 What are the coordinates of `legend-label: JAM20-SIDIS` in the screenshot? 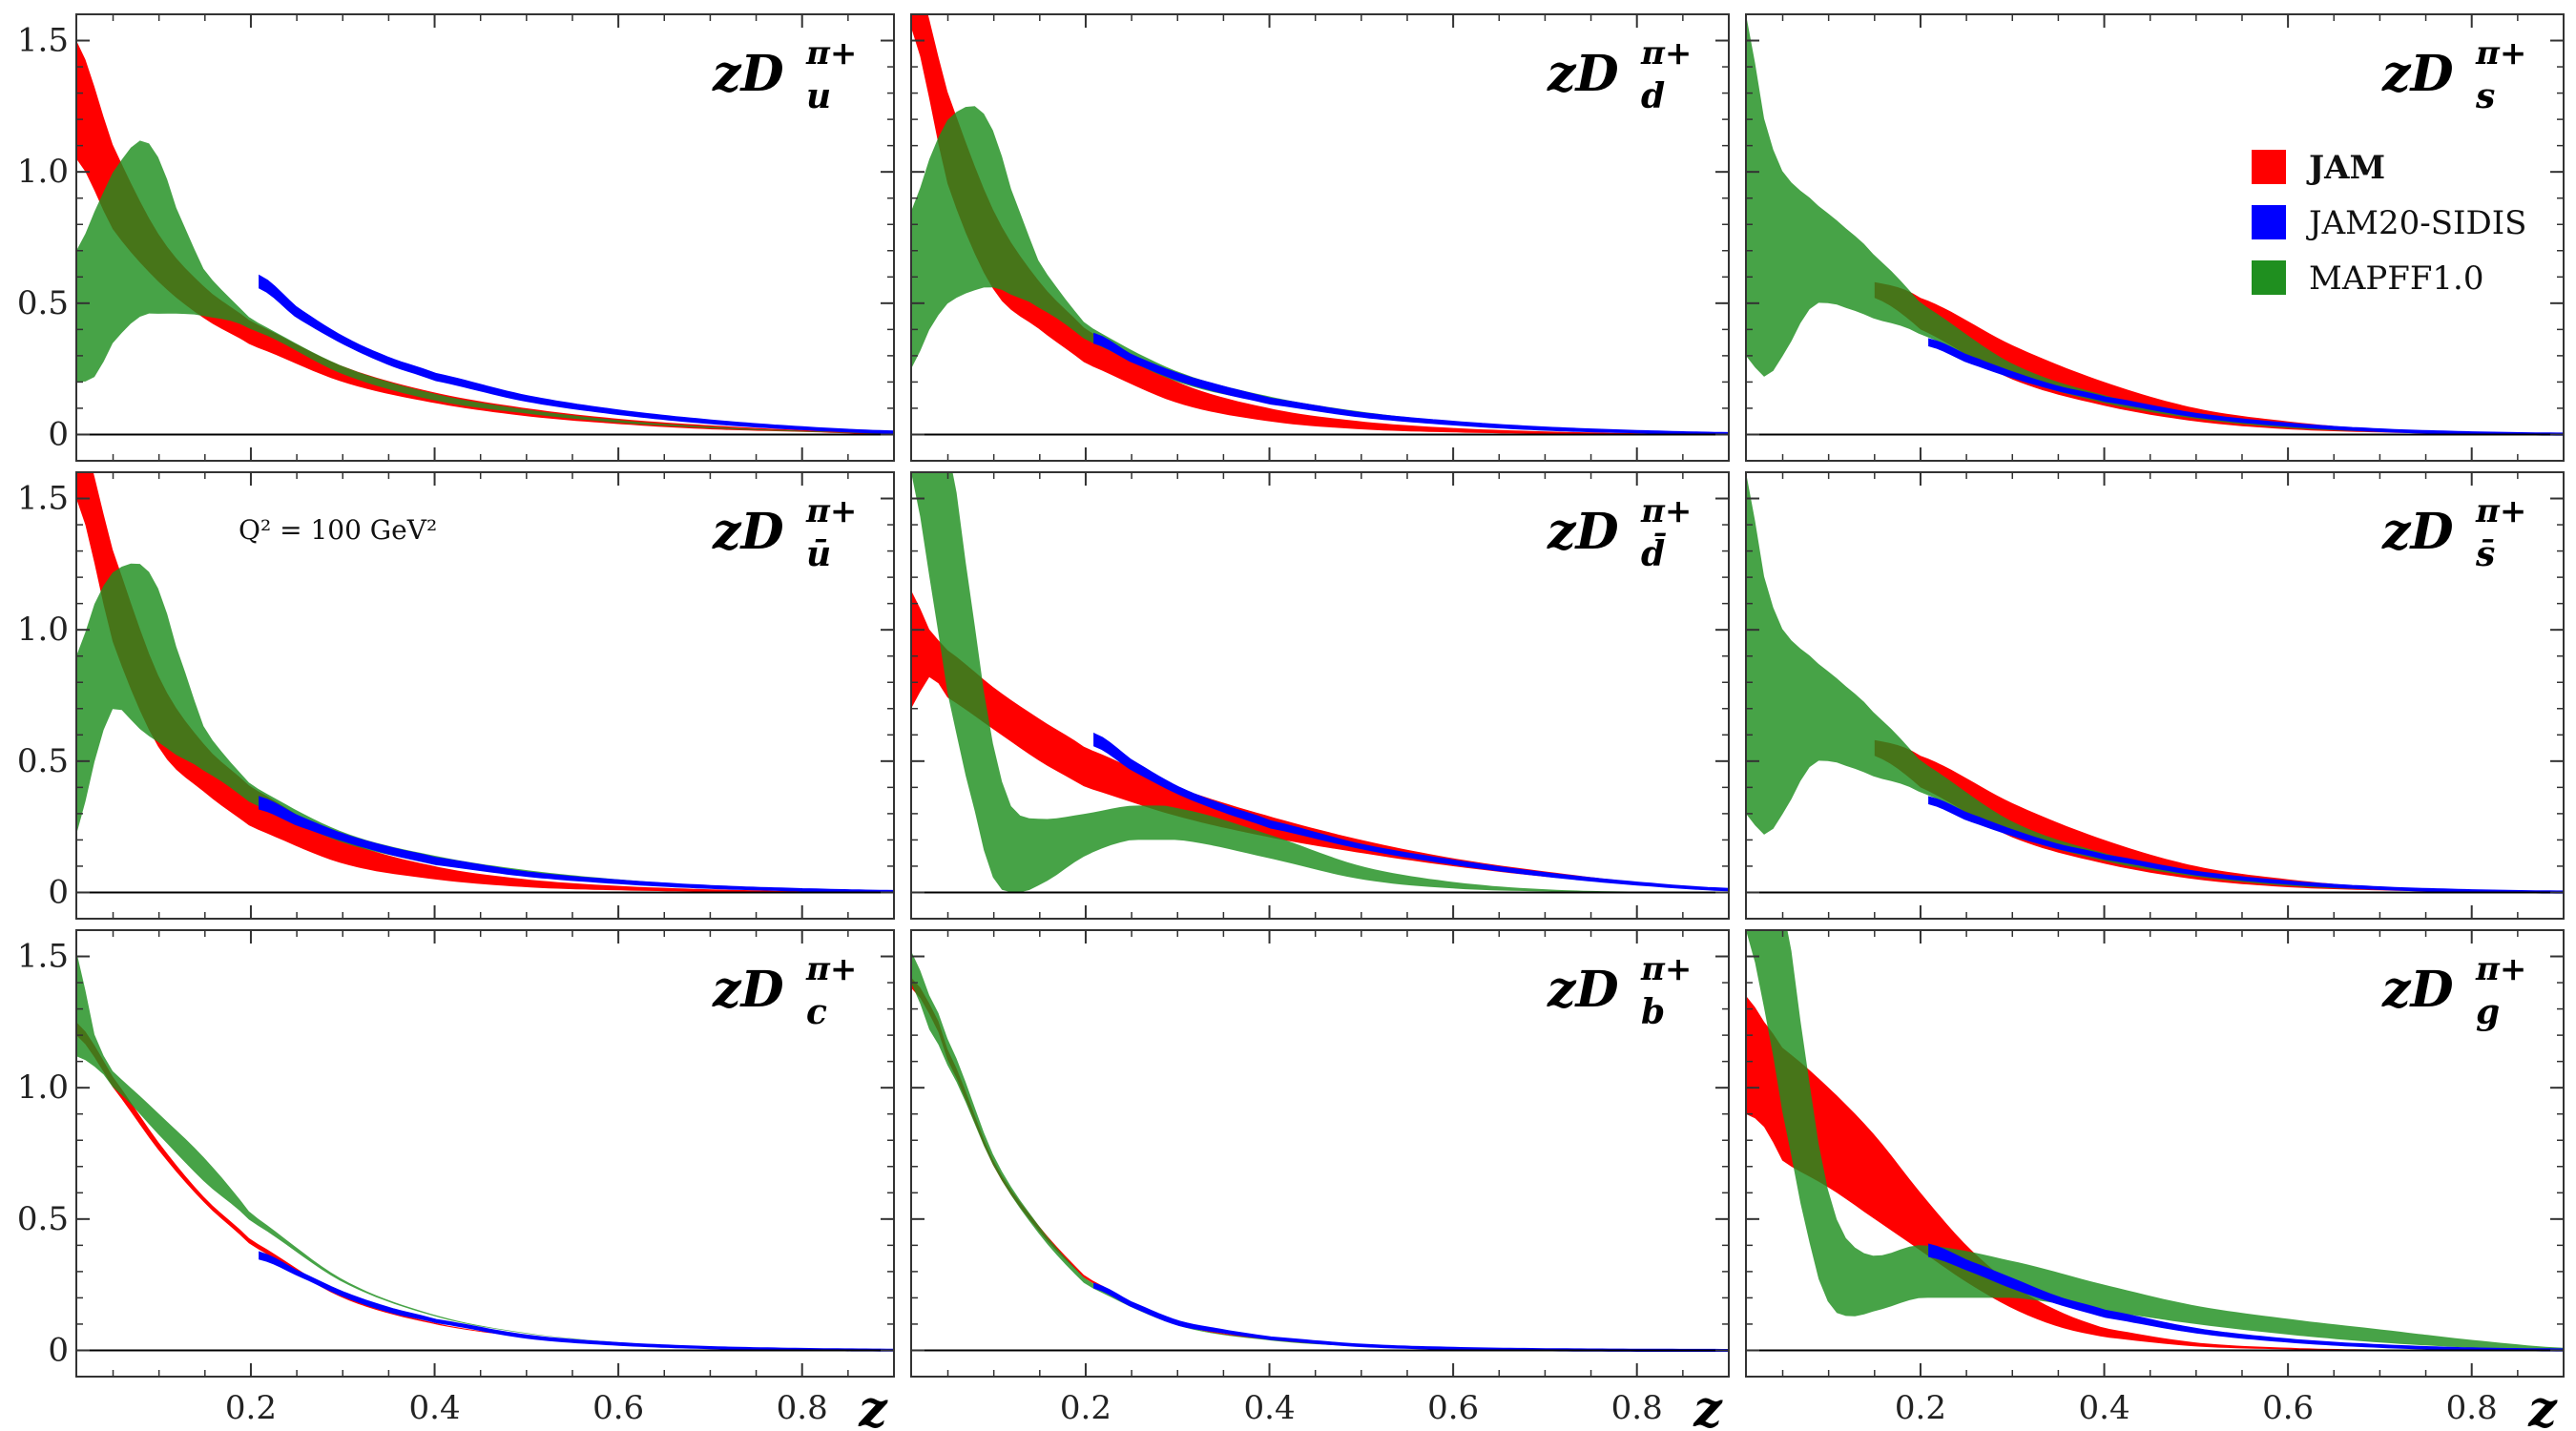 It's located at (2416, 223).